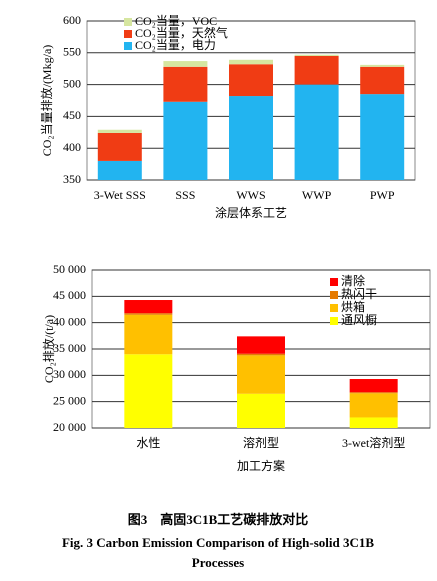  I want to click on y-tick-label: 30 000, so click(69, 374).